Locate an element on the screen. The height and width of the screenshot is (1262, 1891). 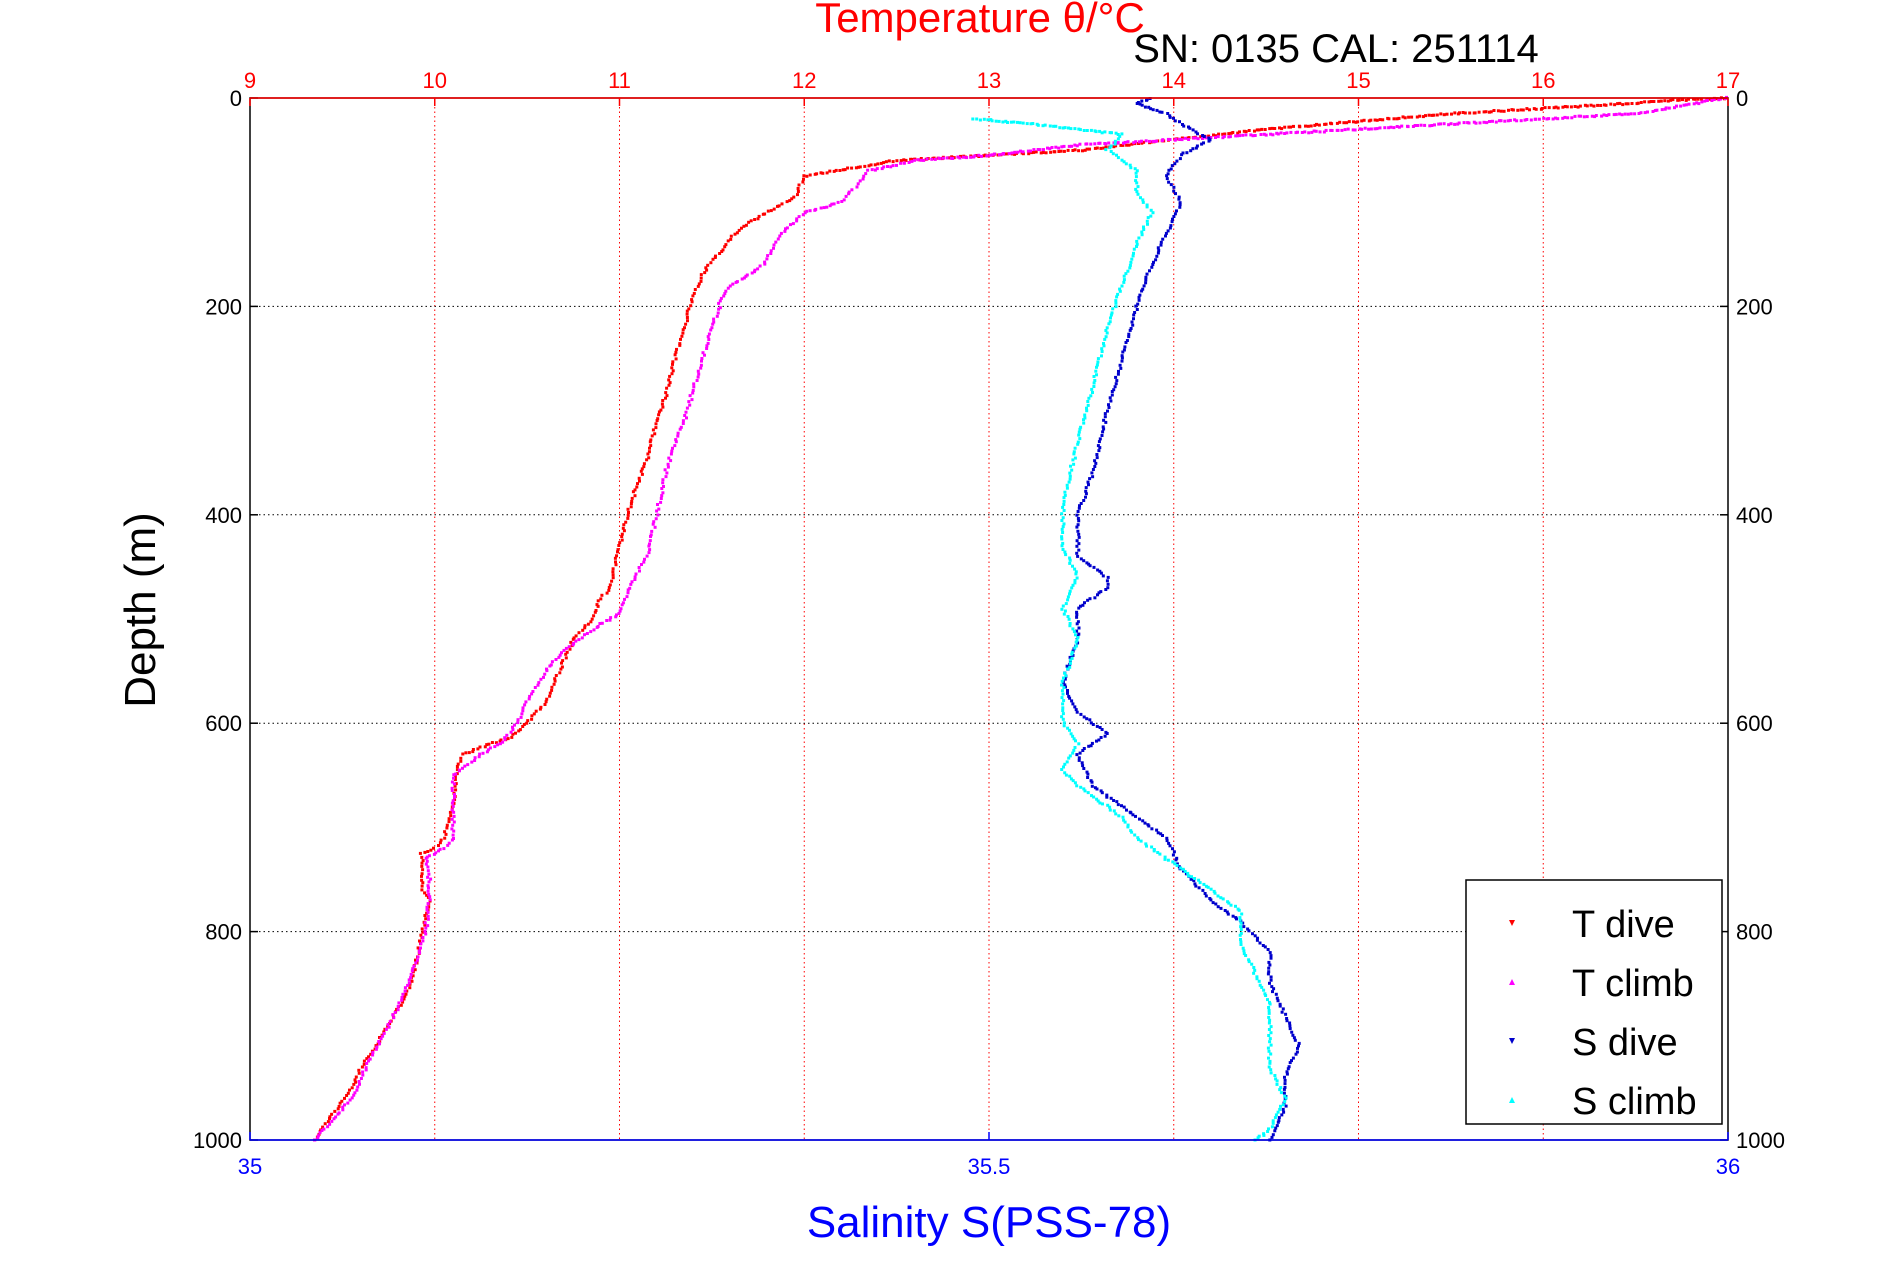
legend-label: T climb is located at coordinates (1633, 984).